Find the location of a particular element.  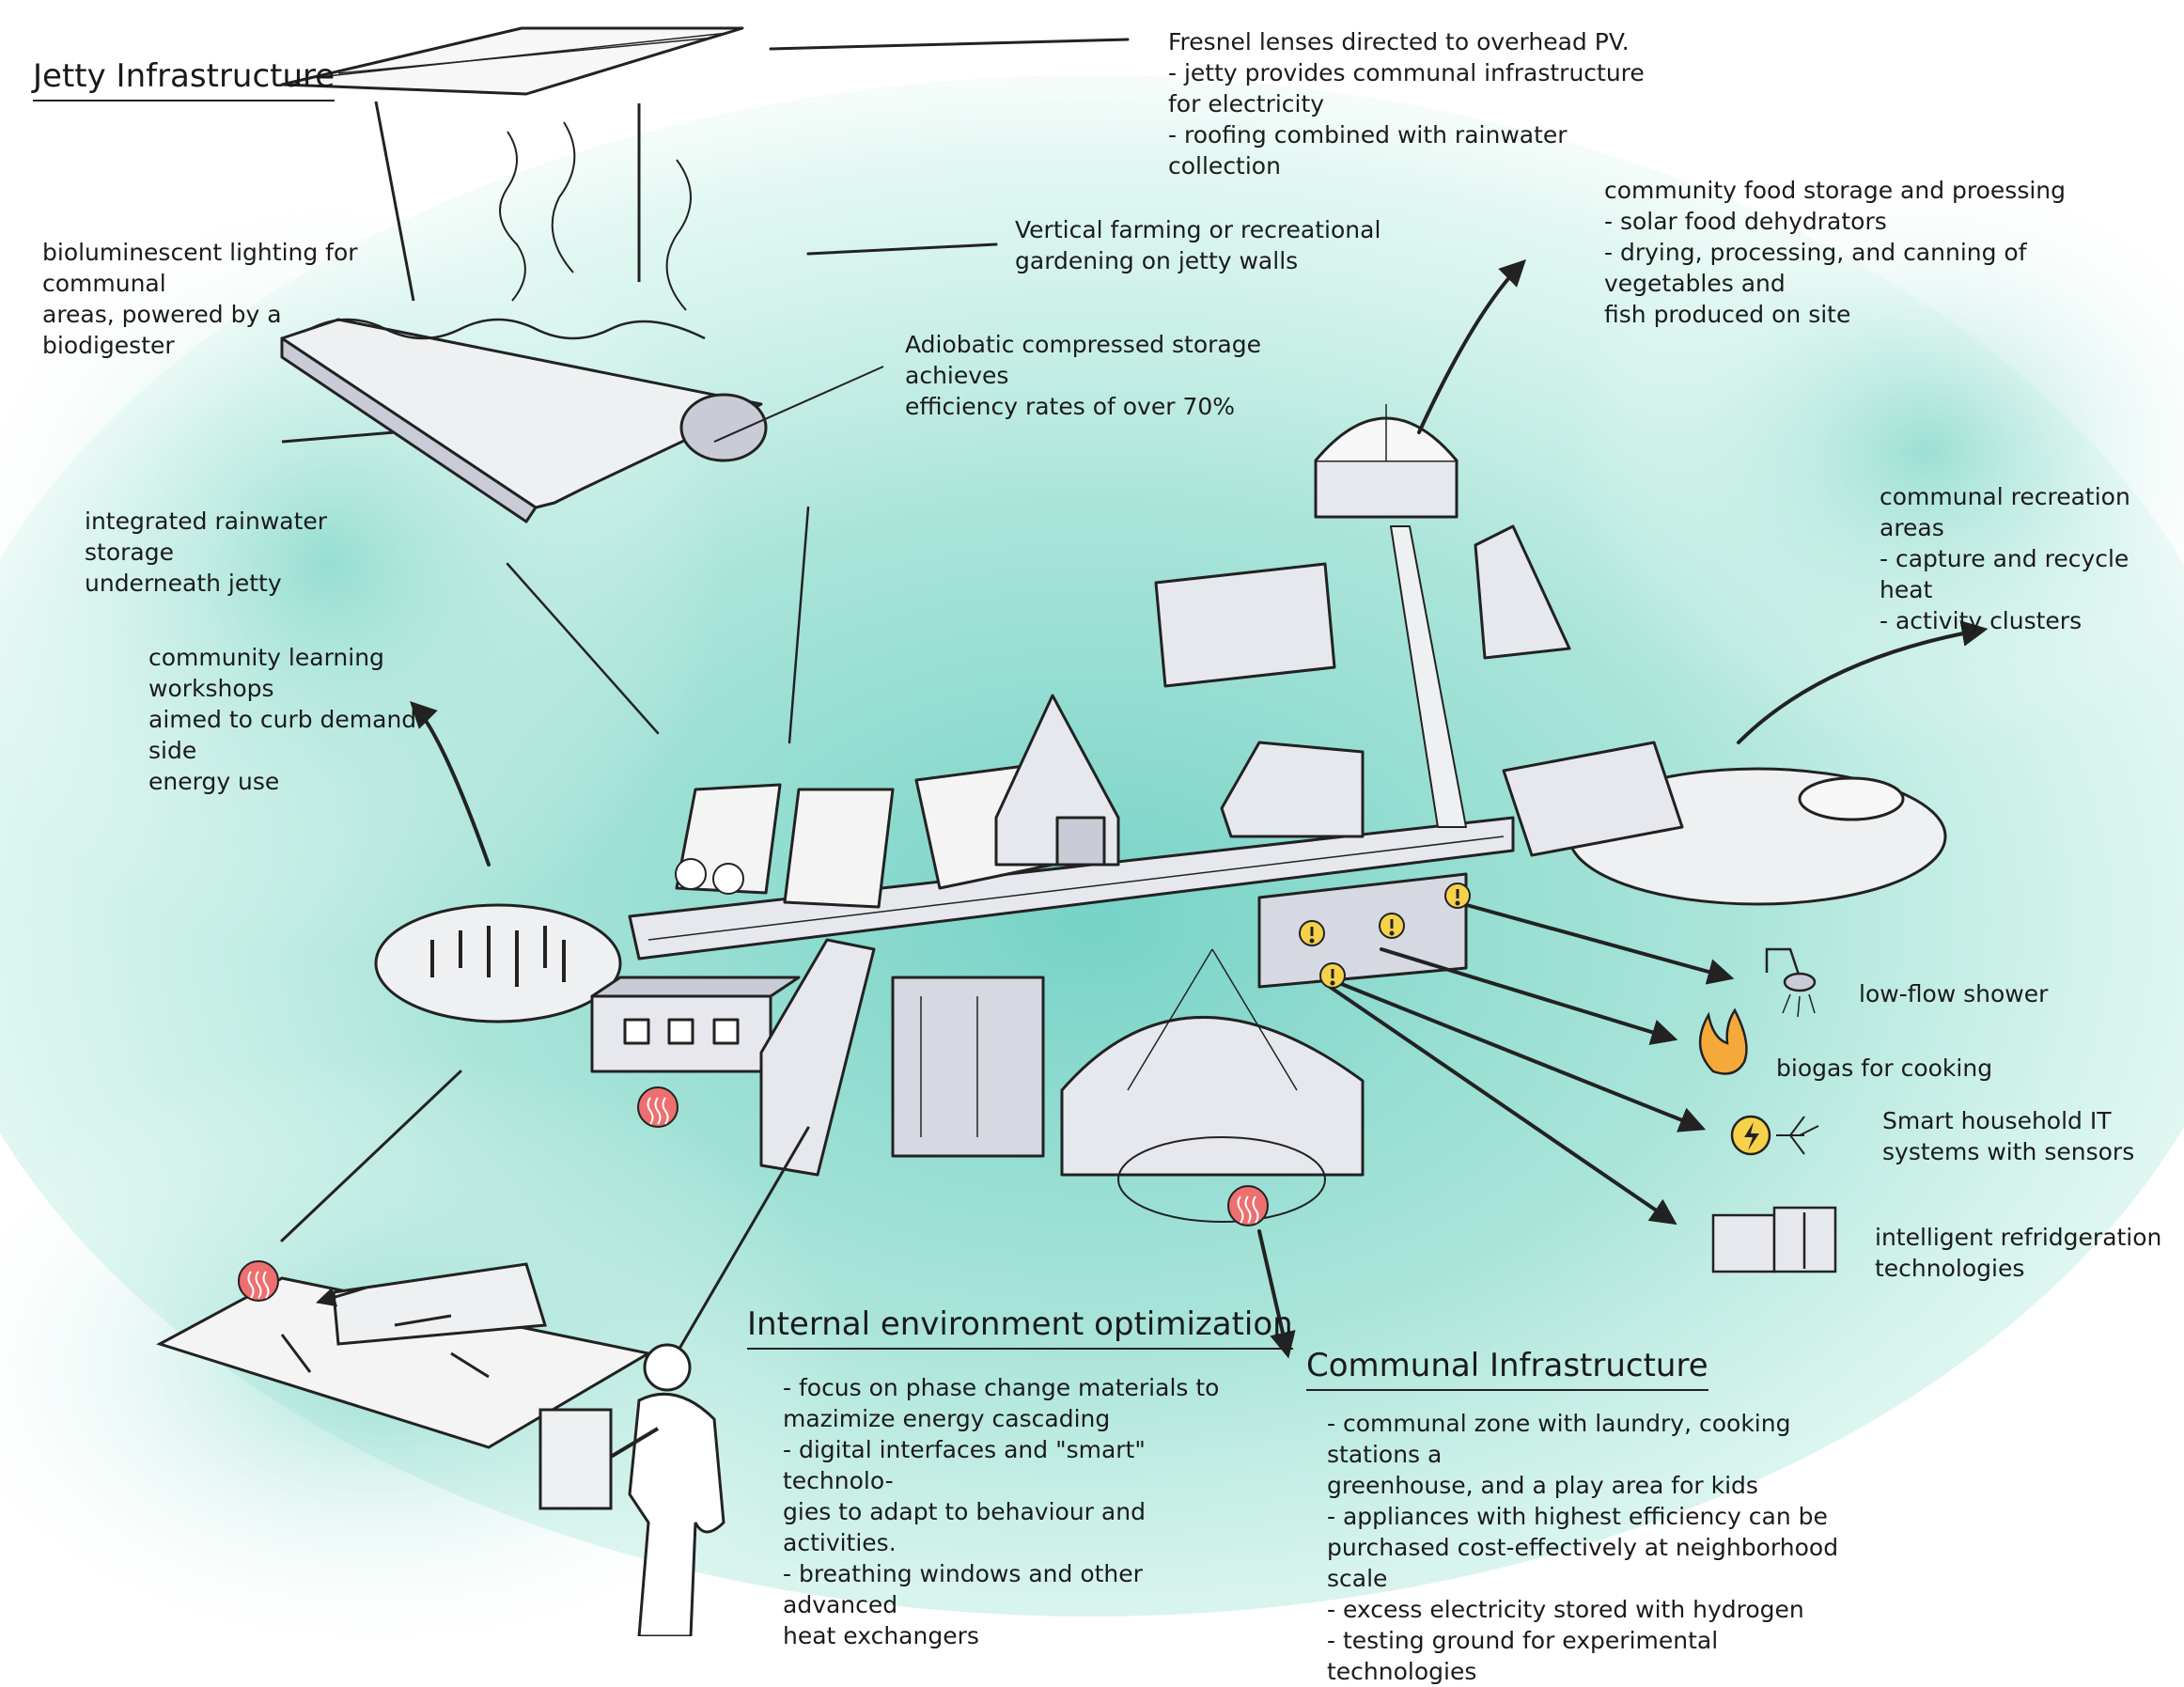

jetty-heading: Jetty Infrastructure is located at coordinates (184, 79).